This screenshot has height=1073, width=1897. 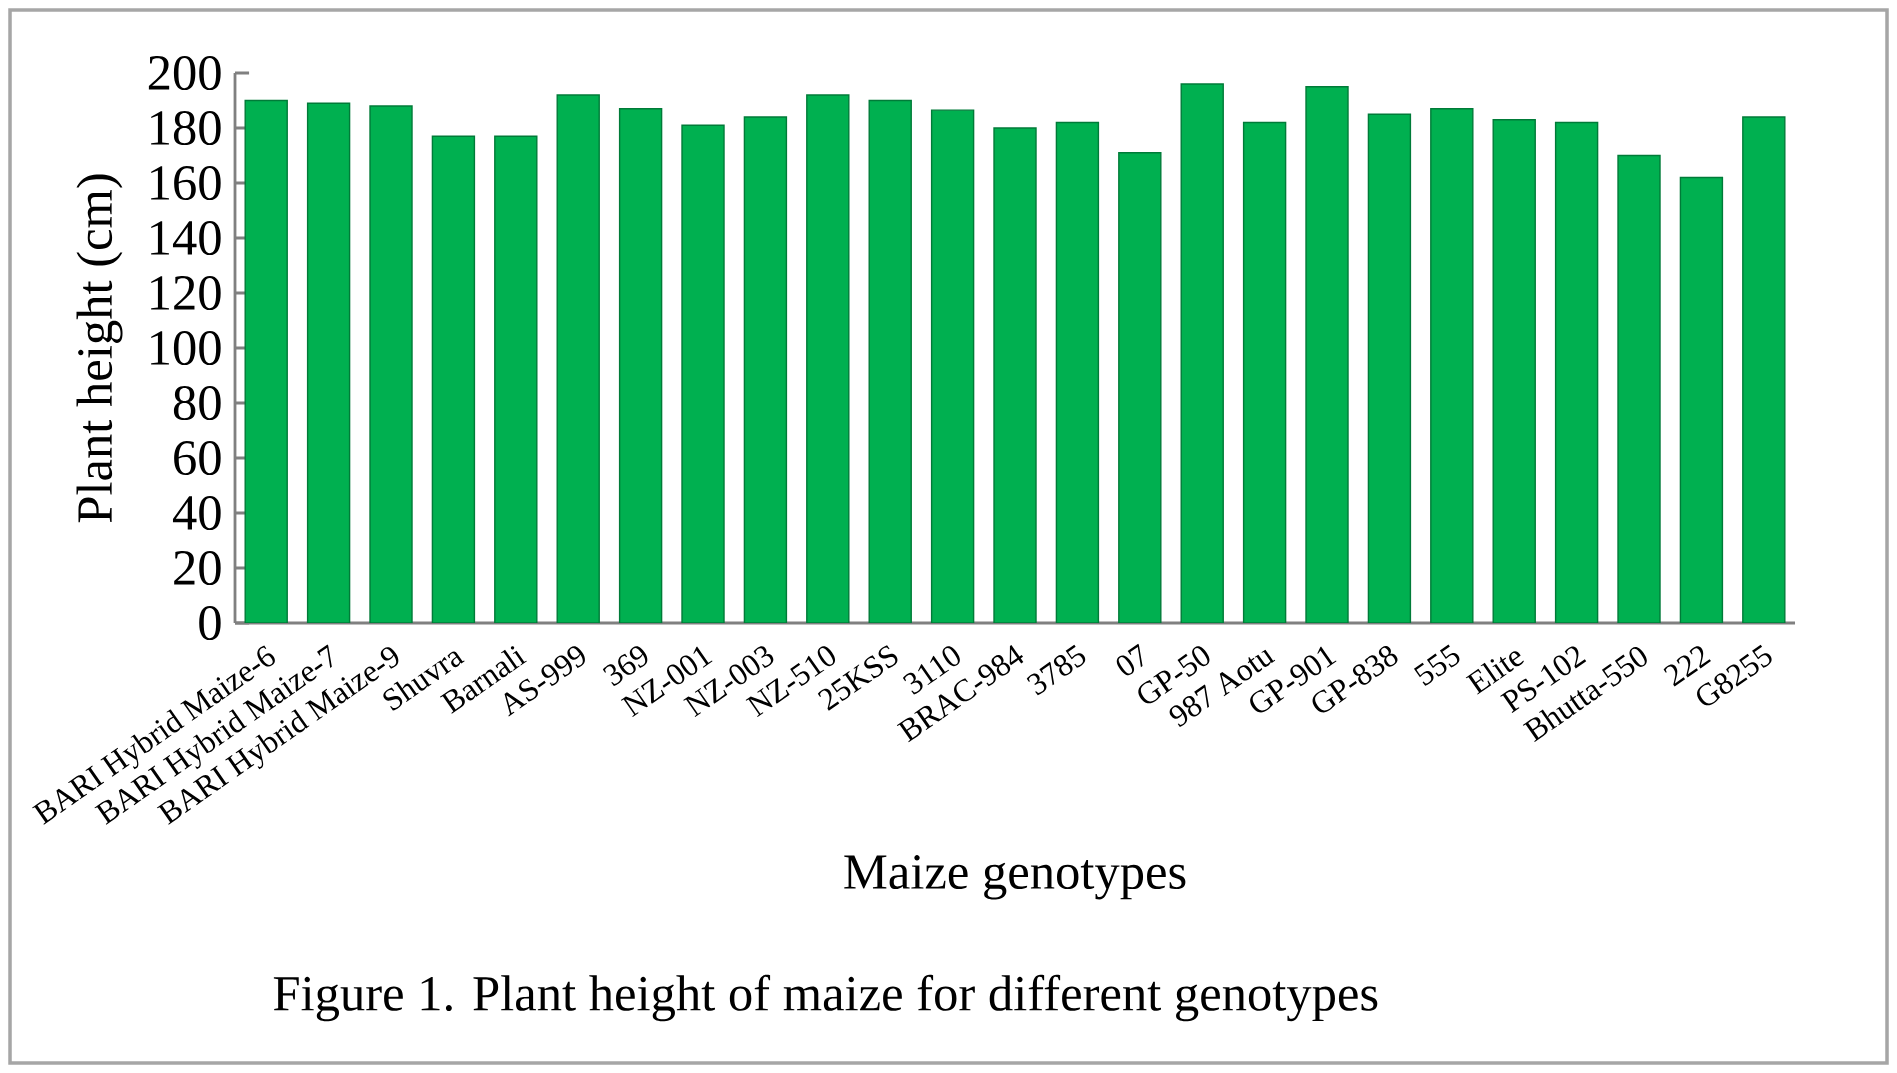 I want to click on y-tick-label: 60, so click(x=197, y=458).